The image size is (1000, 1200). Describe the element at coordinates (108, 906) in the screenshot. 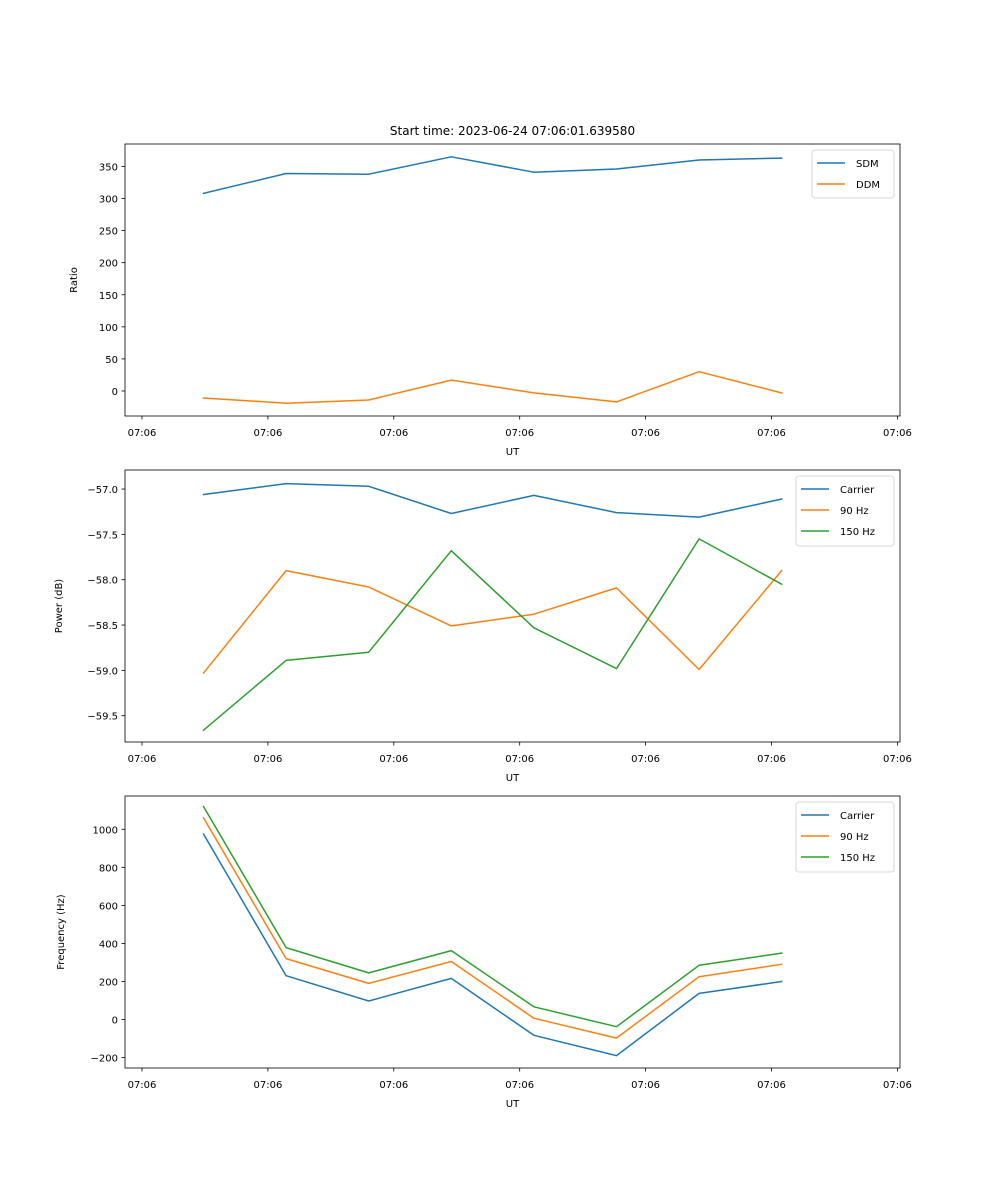

I see `frequency-y-tick-label: 600` at that location.